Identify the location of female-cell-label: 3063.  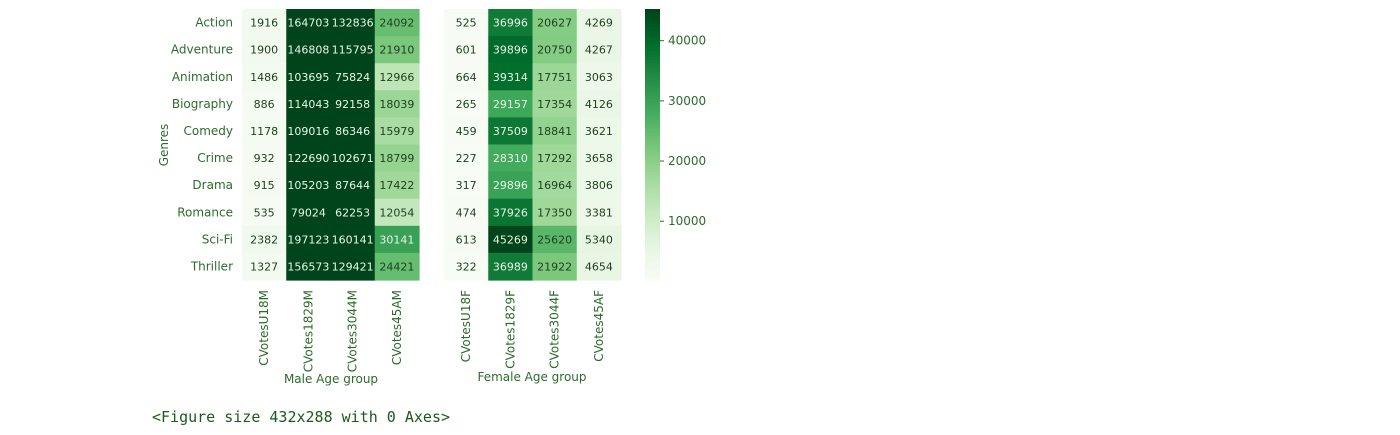
(599, 77).